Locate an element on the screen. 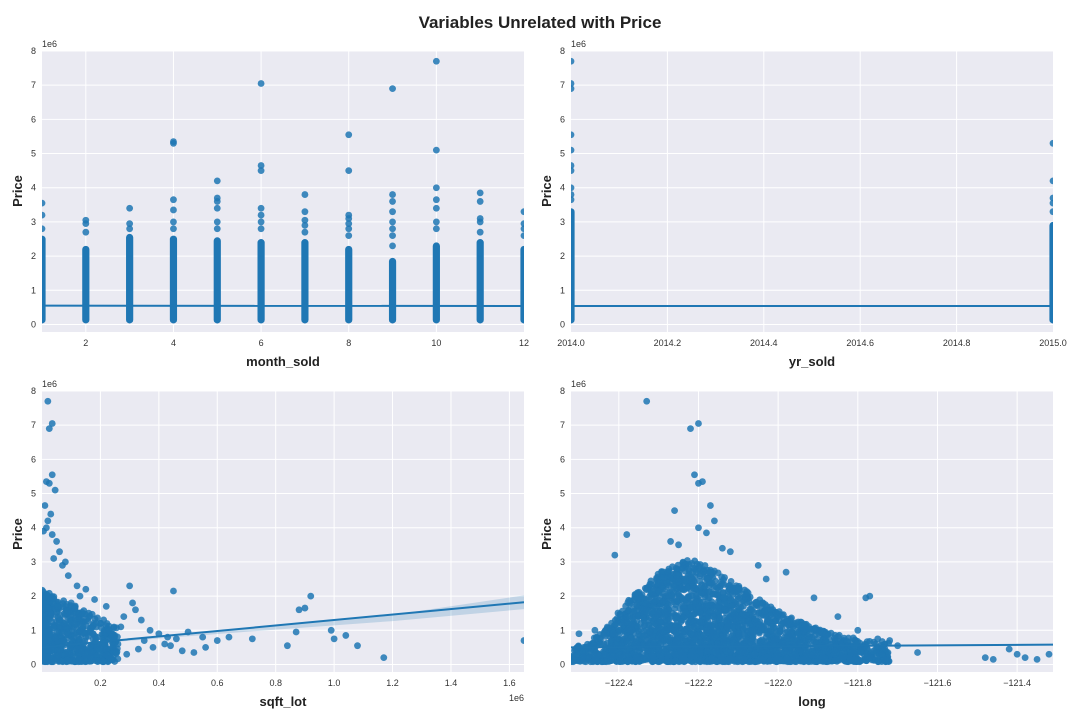 The height and width of the screenshot is (720, 1080). x-tick-label: −121.6 is located at coordinates (938, 683).